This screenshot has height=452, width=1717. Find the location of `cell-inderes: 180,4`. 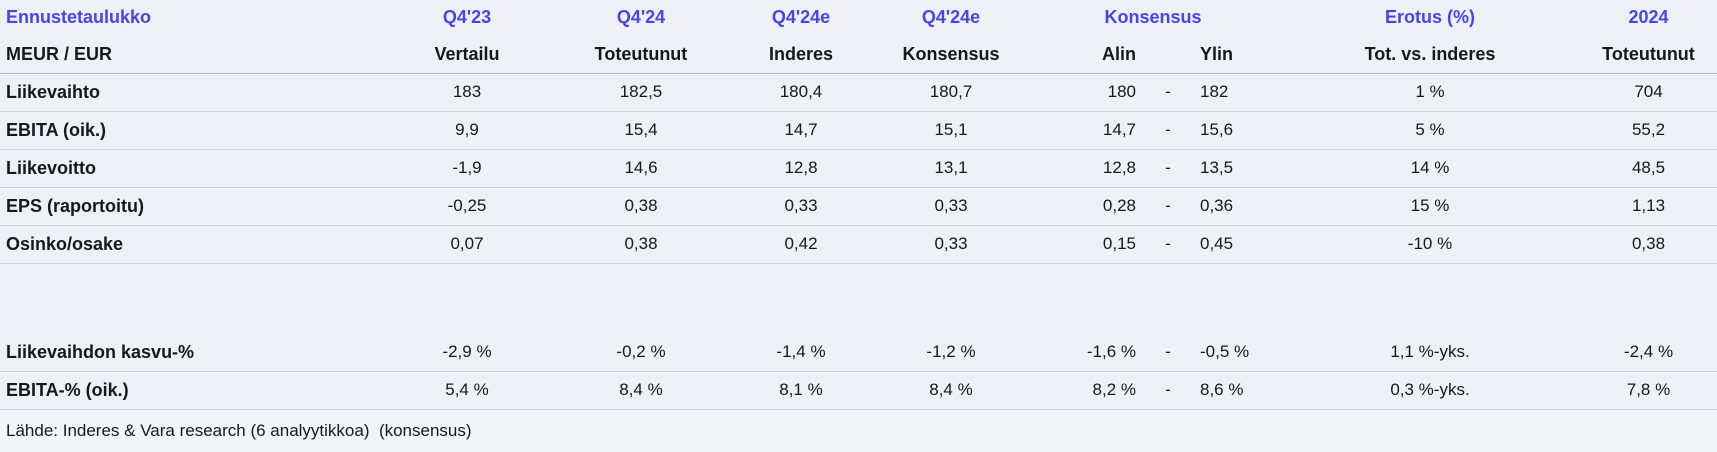

cell-inderes: 180,4 is located at coordinates (801, 92).